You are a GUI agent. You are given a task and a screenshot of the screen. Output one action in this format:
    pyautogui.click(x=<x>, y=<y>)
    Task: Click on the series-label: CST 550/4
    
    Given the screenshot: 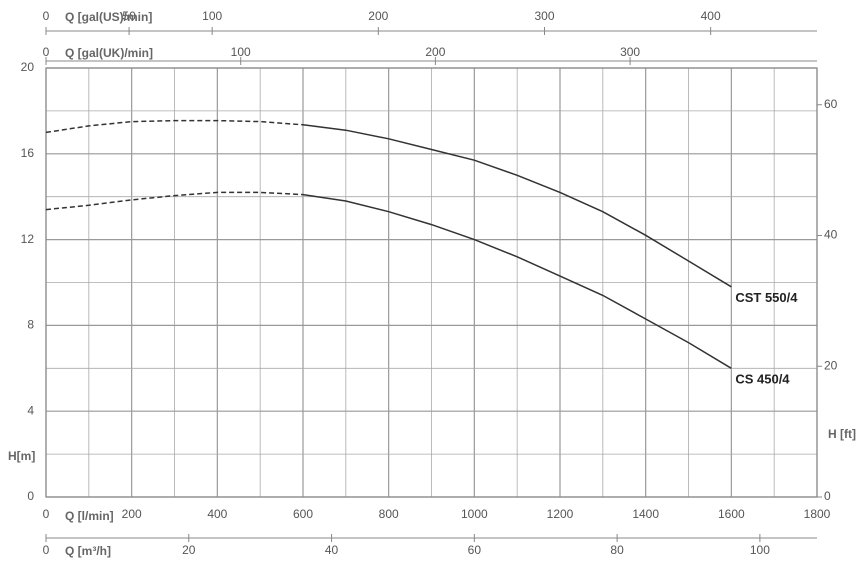 What is the action you would take?
    pyautogui.click(x=766, y=297)
    